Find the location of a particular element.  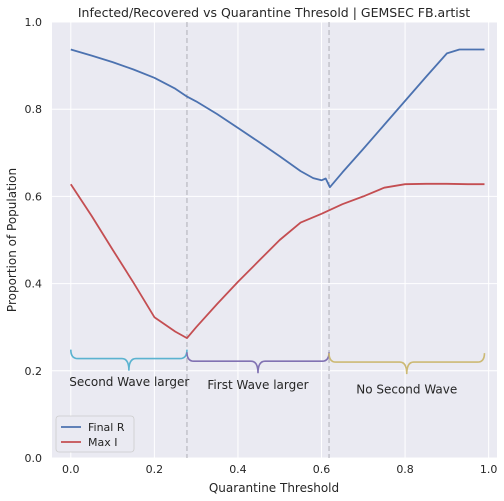

x-axis-title: Quarantine Threshold is located at coordinates (274, 488).